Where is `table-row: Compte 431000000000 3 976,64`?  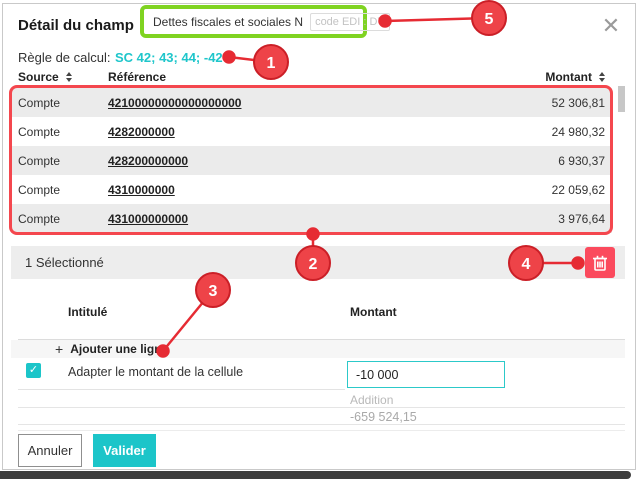 table-row: Compte 431000000000 3 976,64 is located at coordinates (311, 218).